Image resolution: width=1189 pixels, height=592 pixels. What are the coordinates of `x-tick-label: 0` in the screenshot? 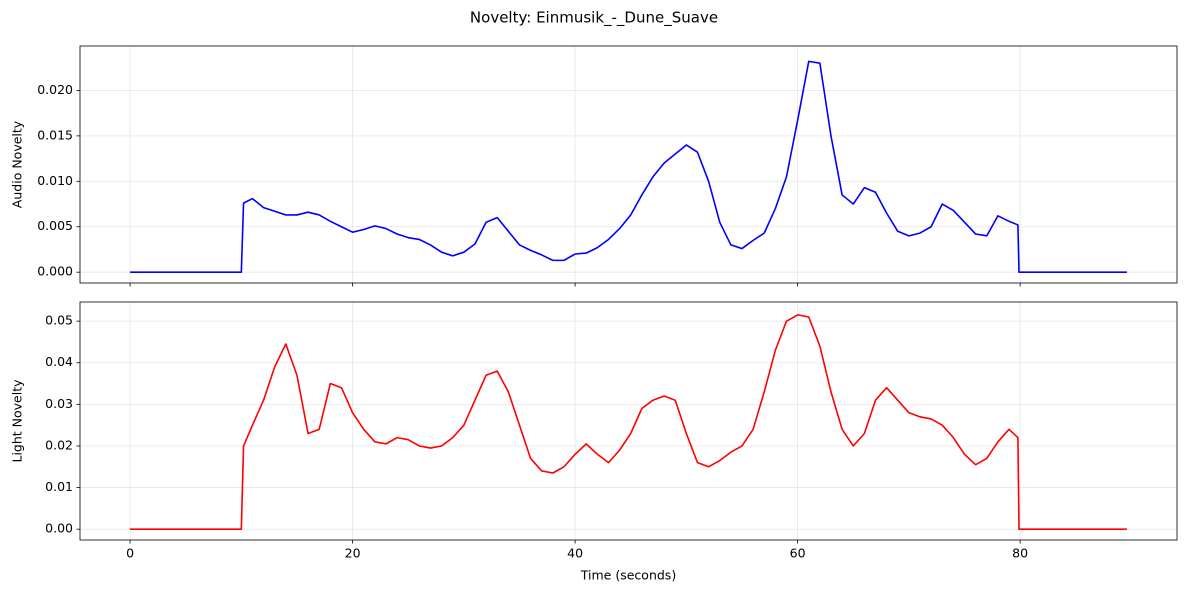 It's located at (130, 553).